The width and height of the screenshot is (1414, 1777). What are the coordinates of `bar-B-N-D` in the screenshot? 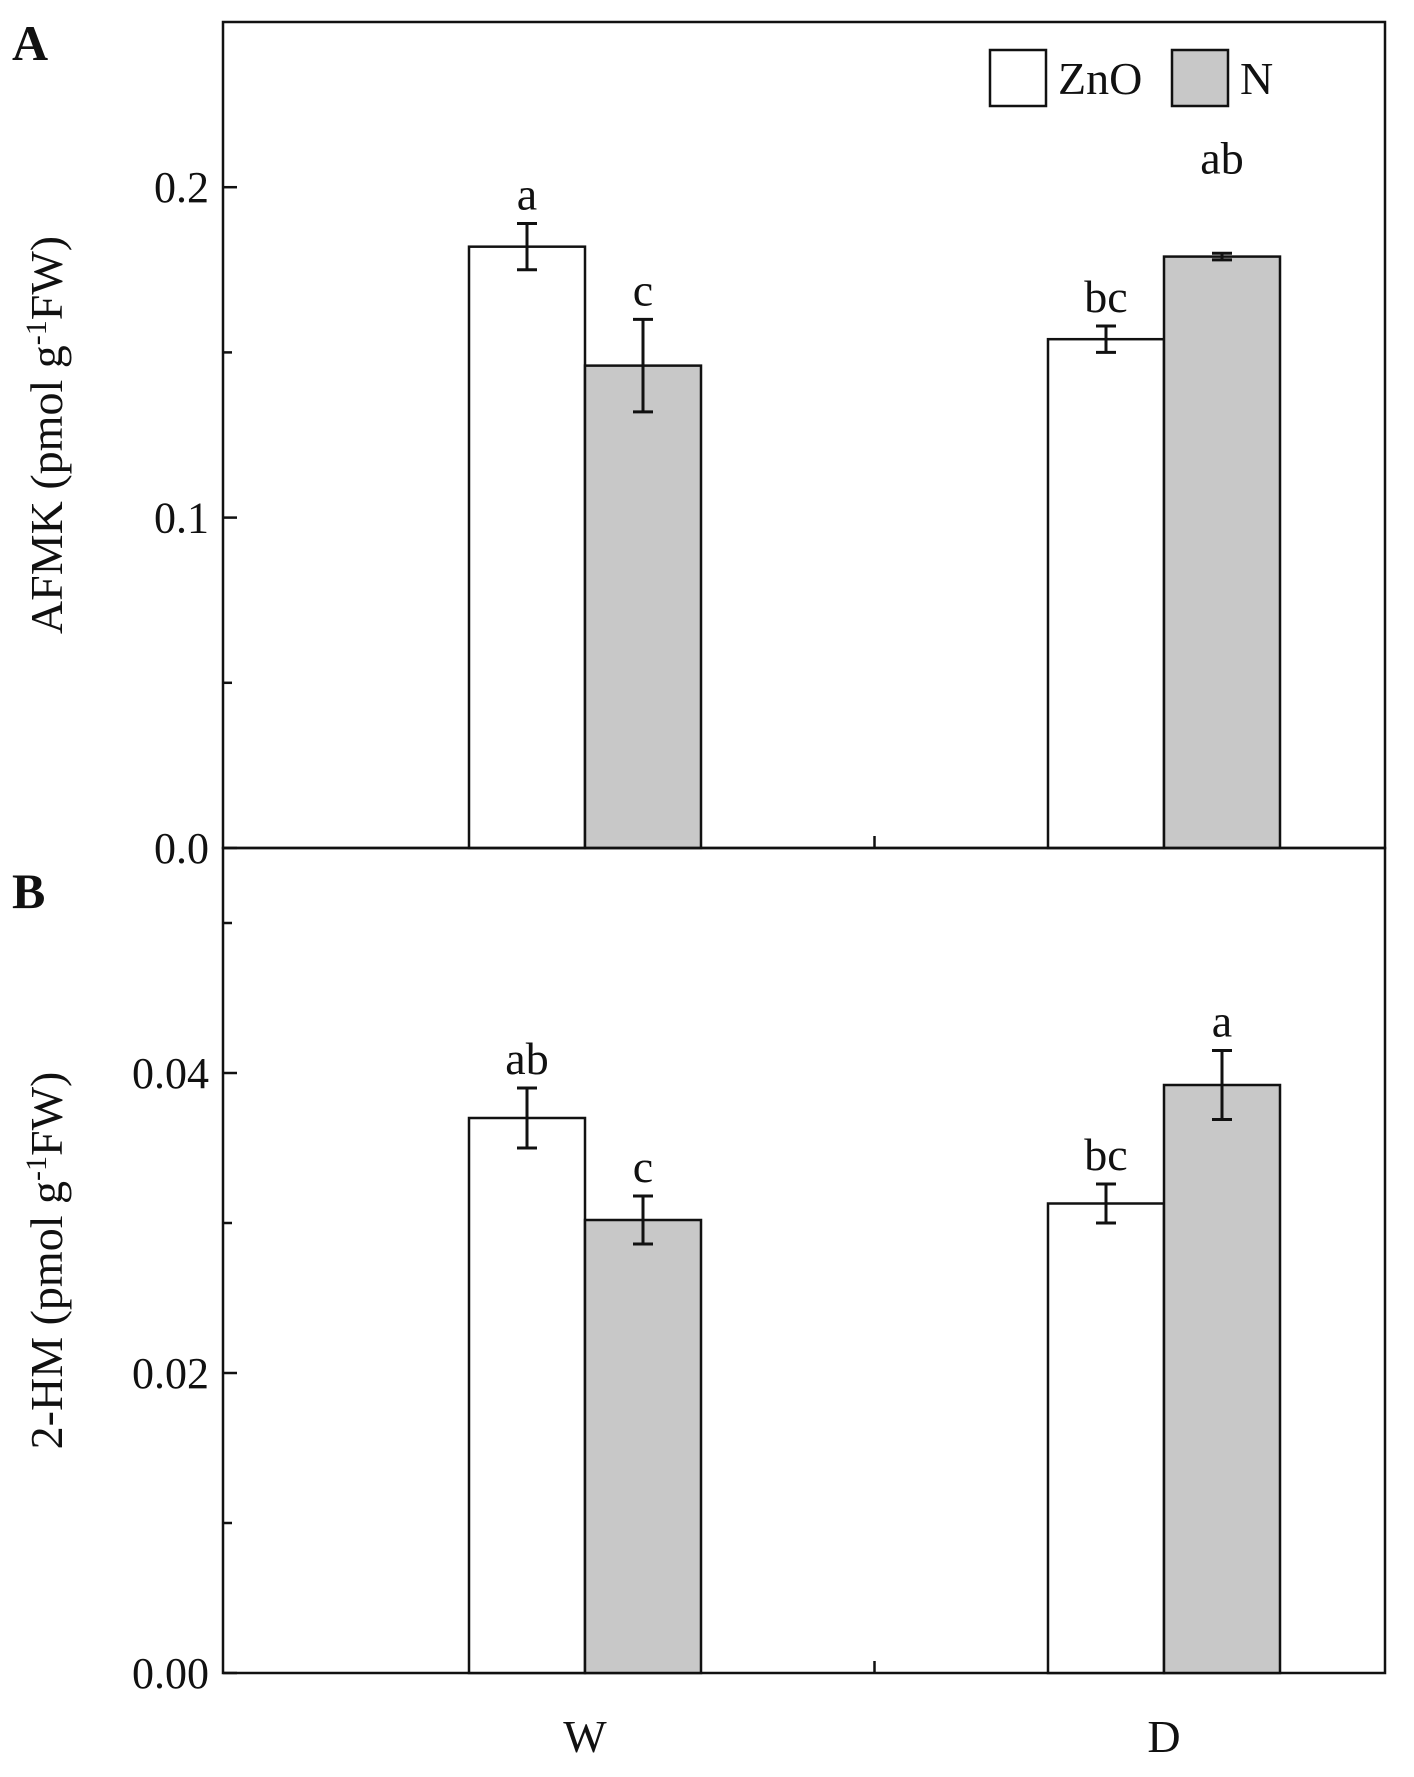 It's located at (1222, 1379).